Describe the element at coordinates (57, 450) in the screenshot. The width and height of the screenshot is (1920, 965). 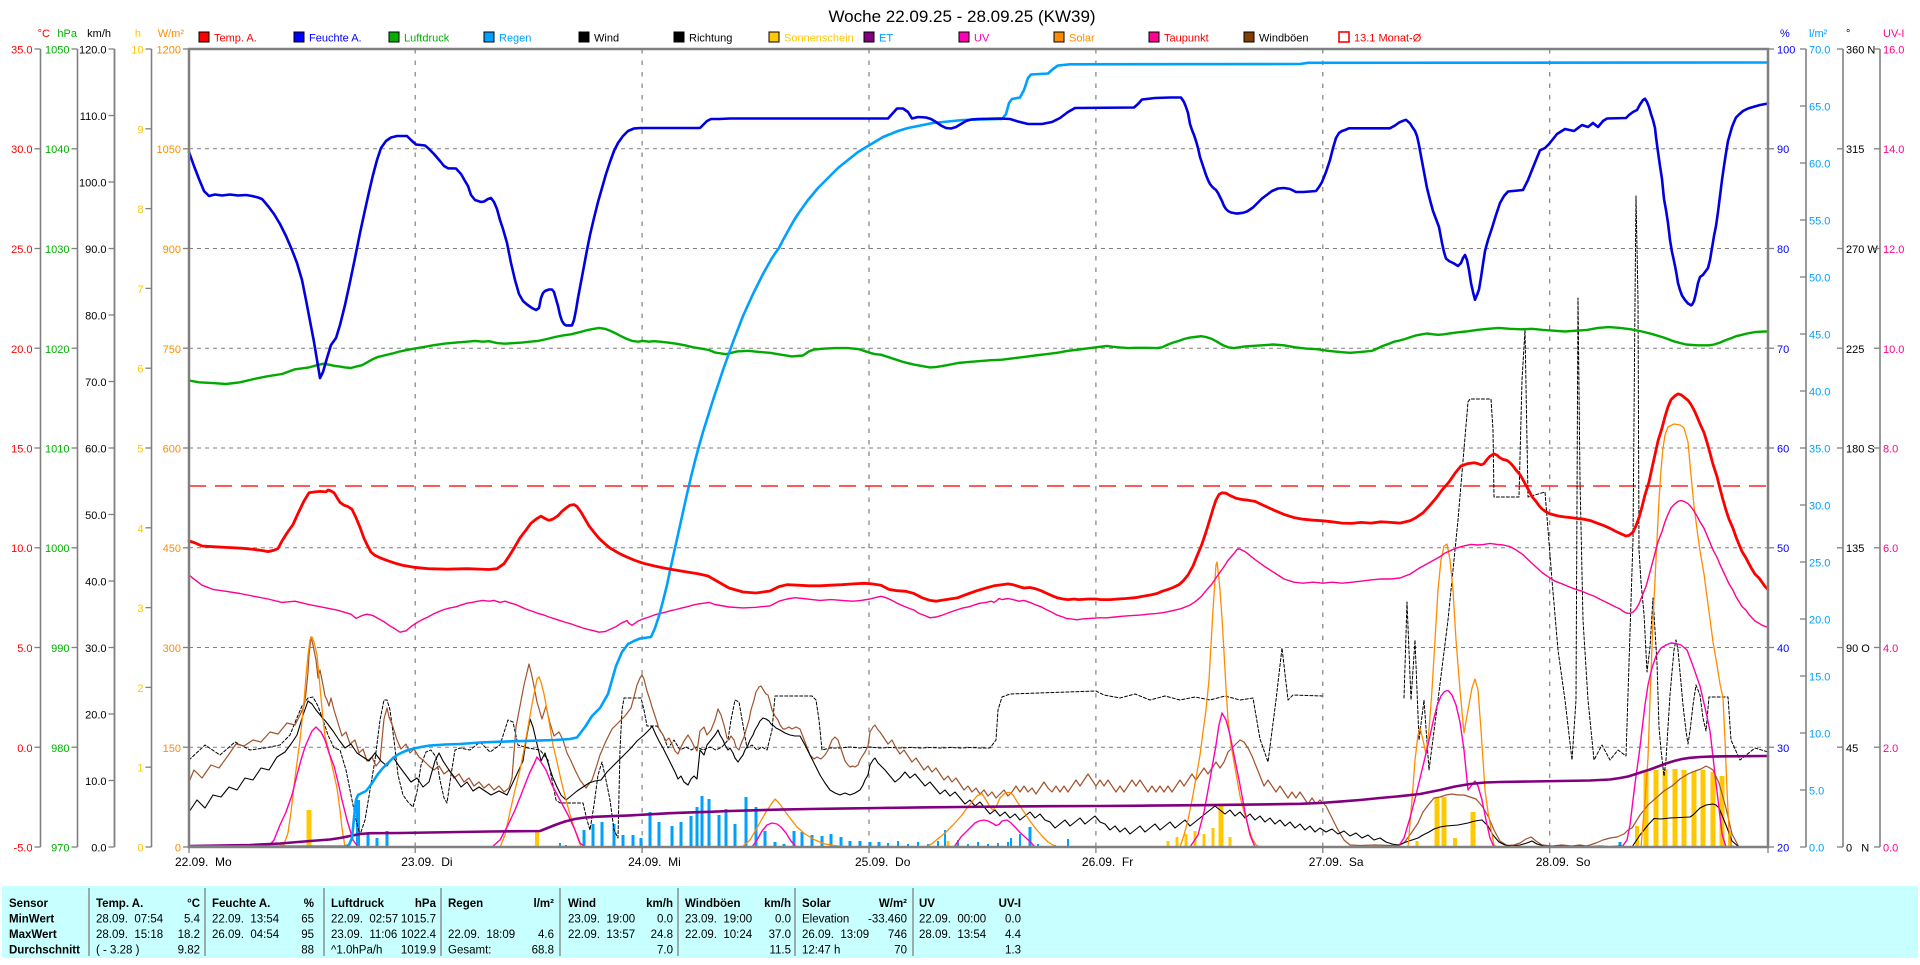
I see `svg-text: 1010` at that location.